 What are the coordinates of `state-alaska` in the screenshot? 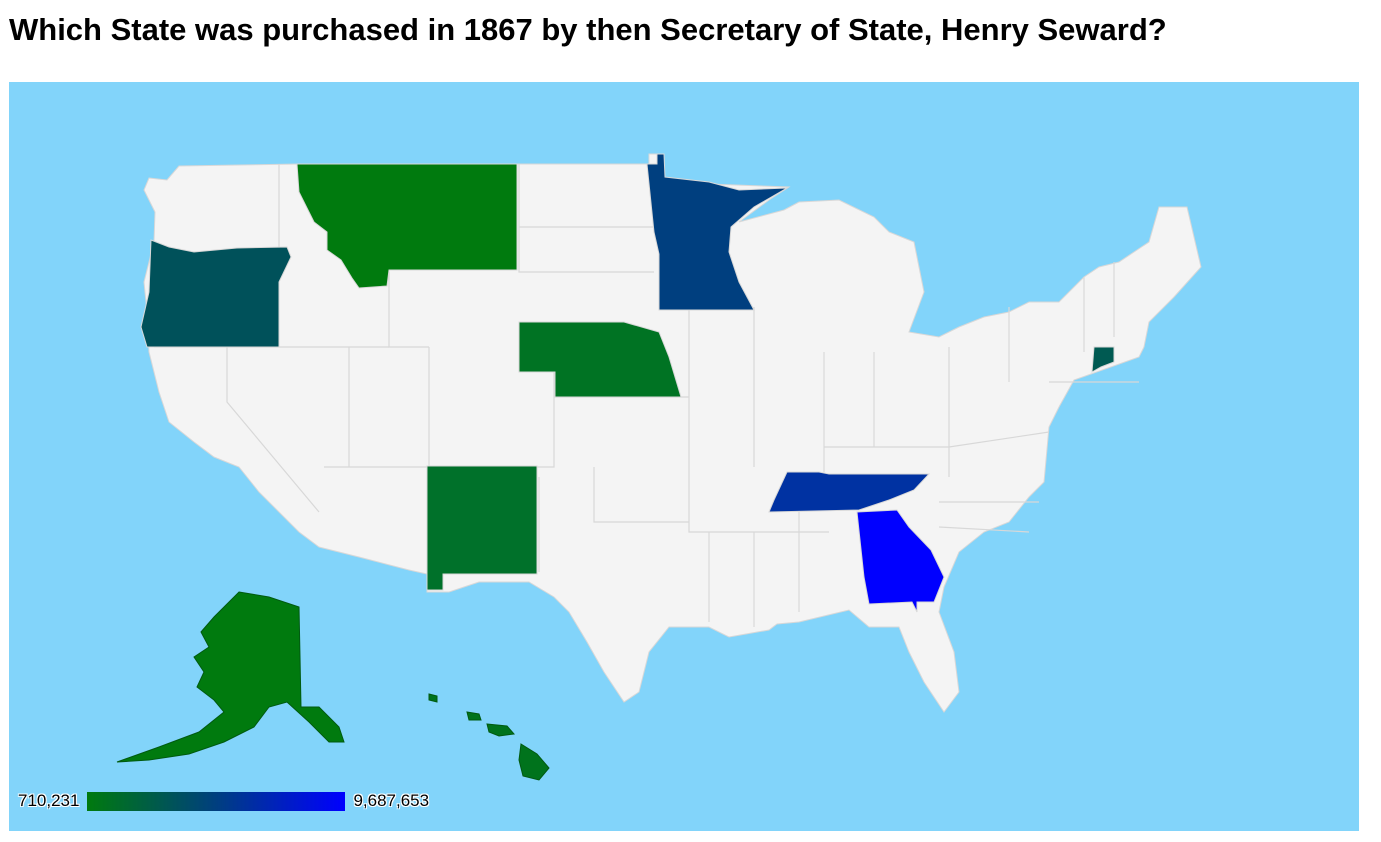 It's located at (230, 677).